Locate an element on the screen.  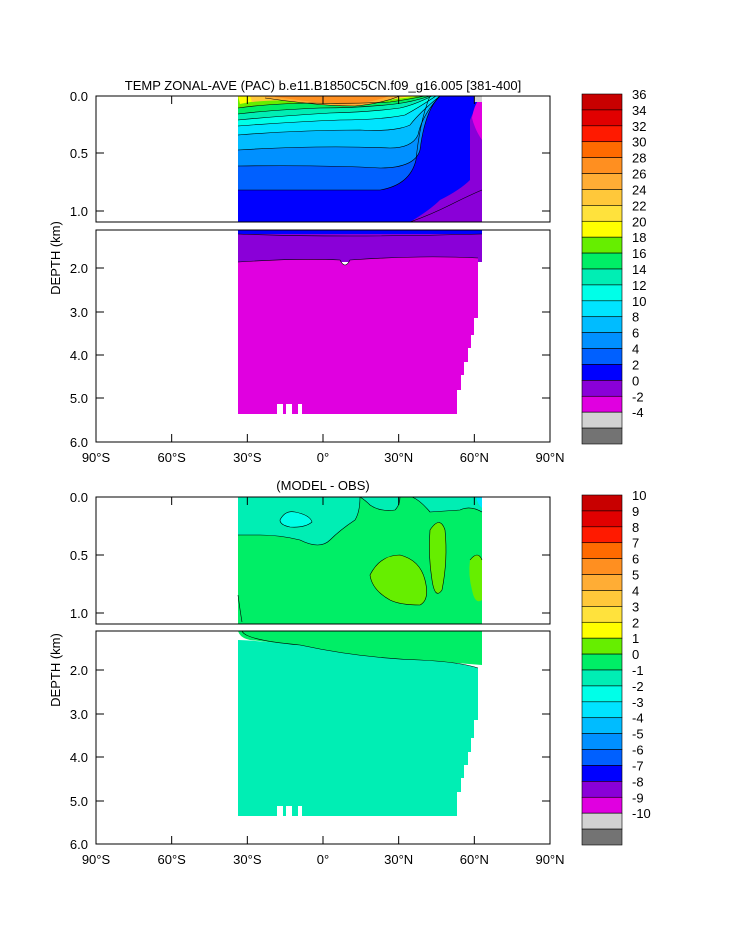
panel1-ytick-label: 3.0 is located at coordinates (79, 312).